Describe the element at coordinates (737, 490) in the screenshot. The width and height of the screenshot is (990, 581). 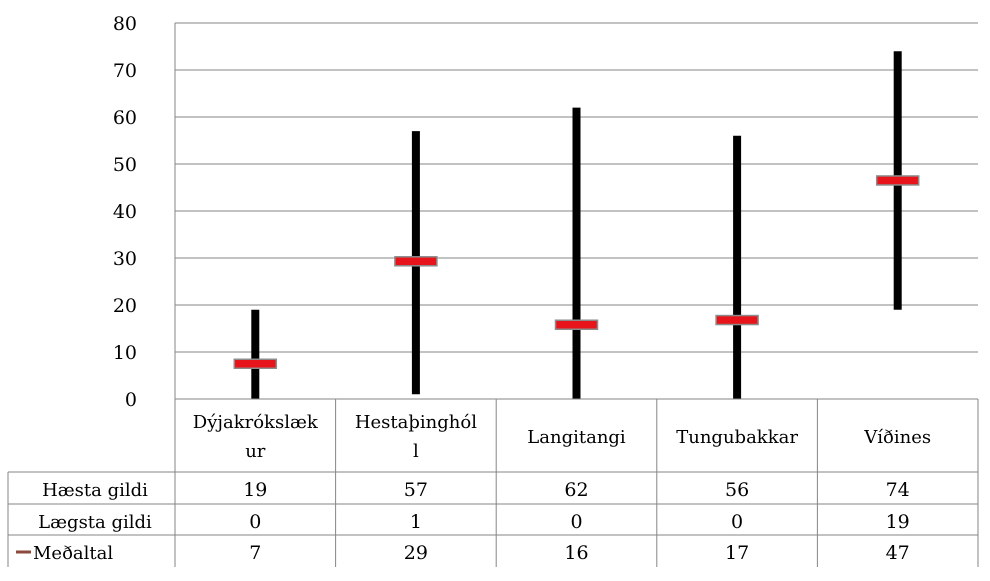
I see `table-cell: 56` at that location.